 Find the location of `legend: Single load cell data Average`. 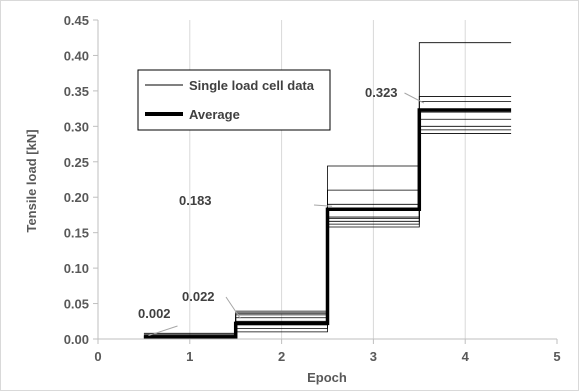

legend: Single load cell data Average is located at coordinates (234, 100).